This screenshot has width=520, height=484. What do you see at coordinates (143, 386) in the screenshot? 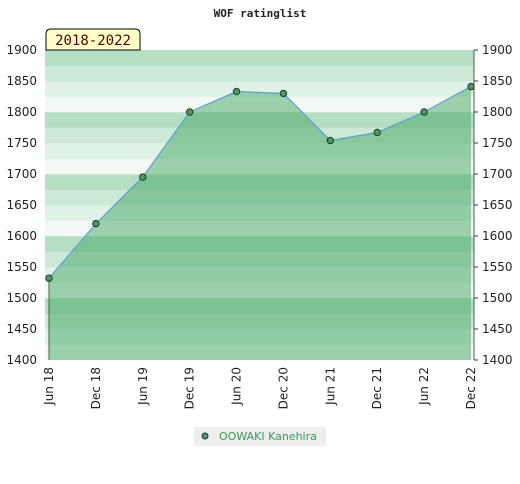
I see `x-tick-label: Jun 19` at bounding box center [143, 386].